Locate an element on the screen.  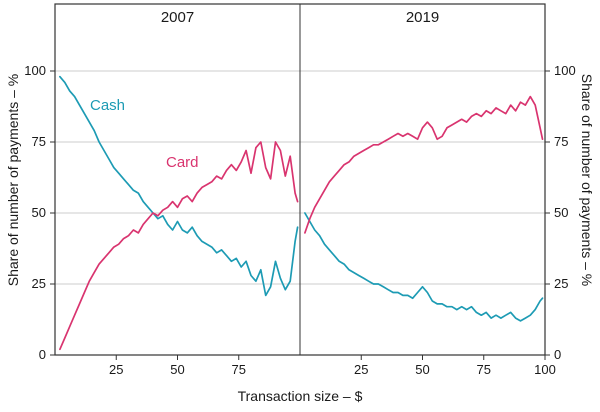
panel-title-2019: 2019 is located at coordinates (422, 17).